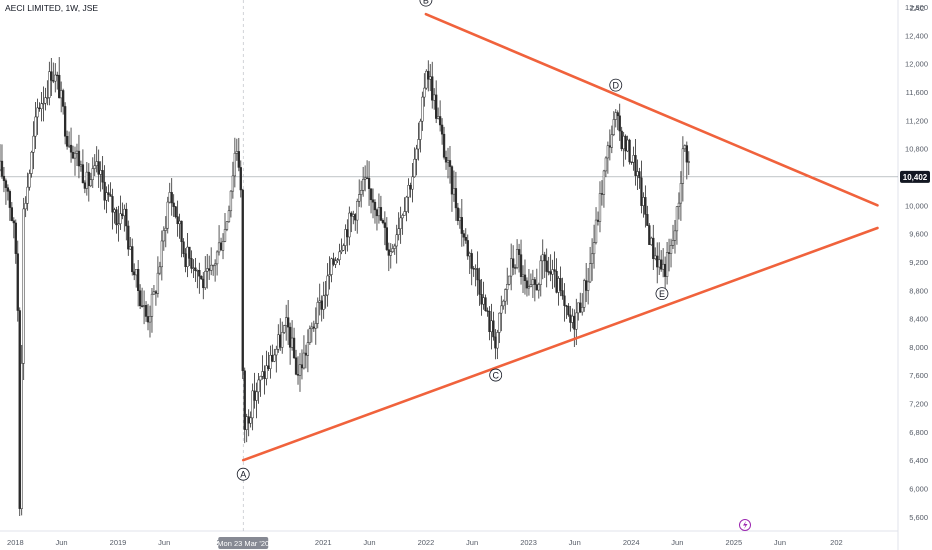 Image resolution: width=932 pixels, height=550 pixels. I want to click on y-tick-label: 11,600, so click(917, 92).